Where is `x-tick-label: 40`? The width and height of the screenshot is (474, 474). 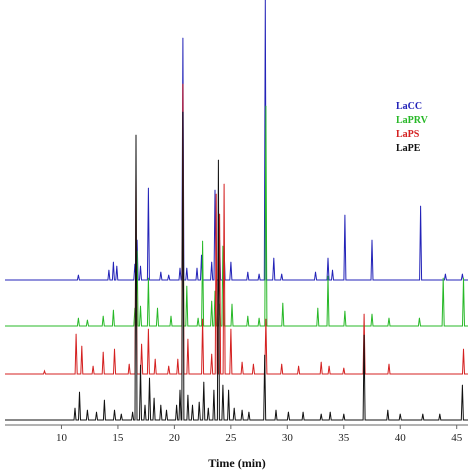 x-tick-label: 40 is located at coordinates (401, 438).